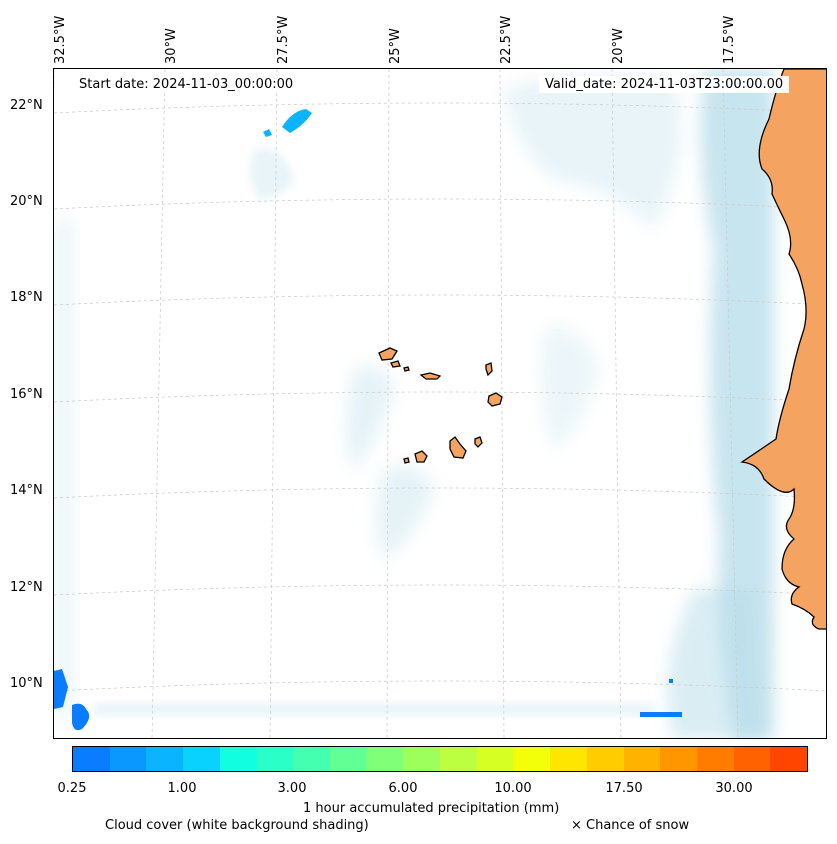 Image resolution: width=837 pixels, height=844 pixels. Describe the element at coordinates (506, 39) in the screenshot. I see `lon-label-22-5w: 22.5°W` at that location.